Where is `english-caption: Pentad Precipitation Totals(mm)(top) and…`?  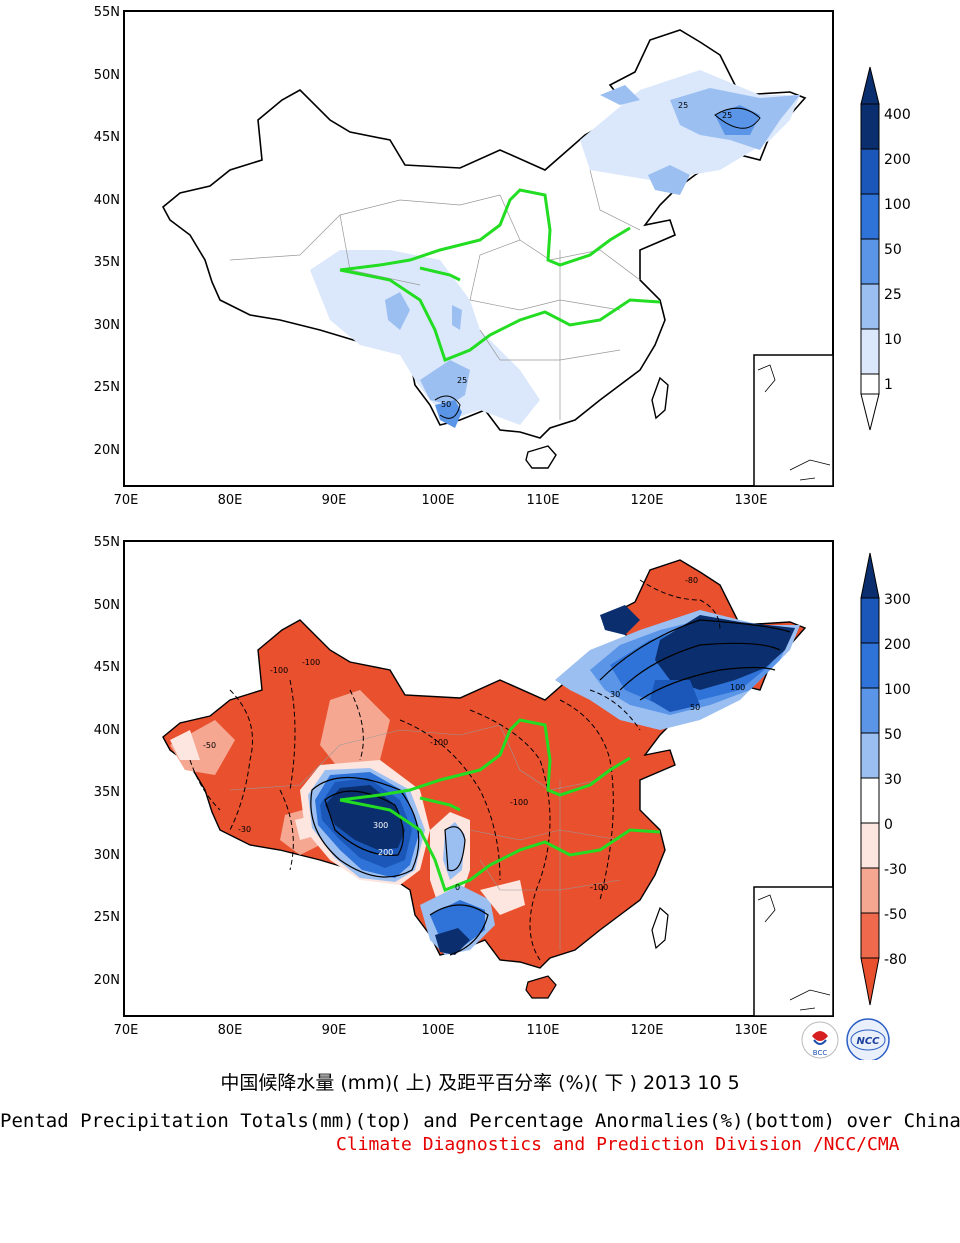
english-caption: Pentad Precipitation Totals(mm)(top) and… is located at coordinates (480, 1121).